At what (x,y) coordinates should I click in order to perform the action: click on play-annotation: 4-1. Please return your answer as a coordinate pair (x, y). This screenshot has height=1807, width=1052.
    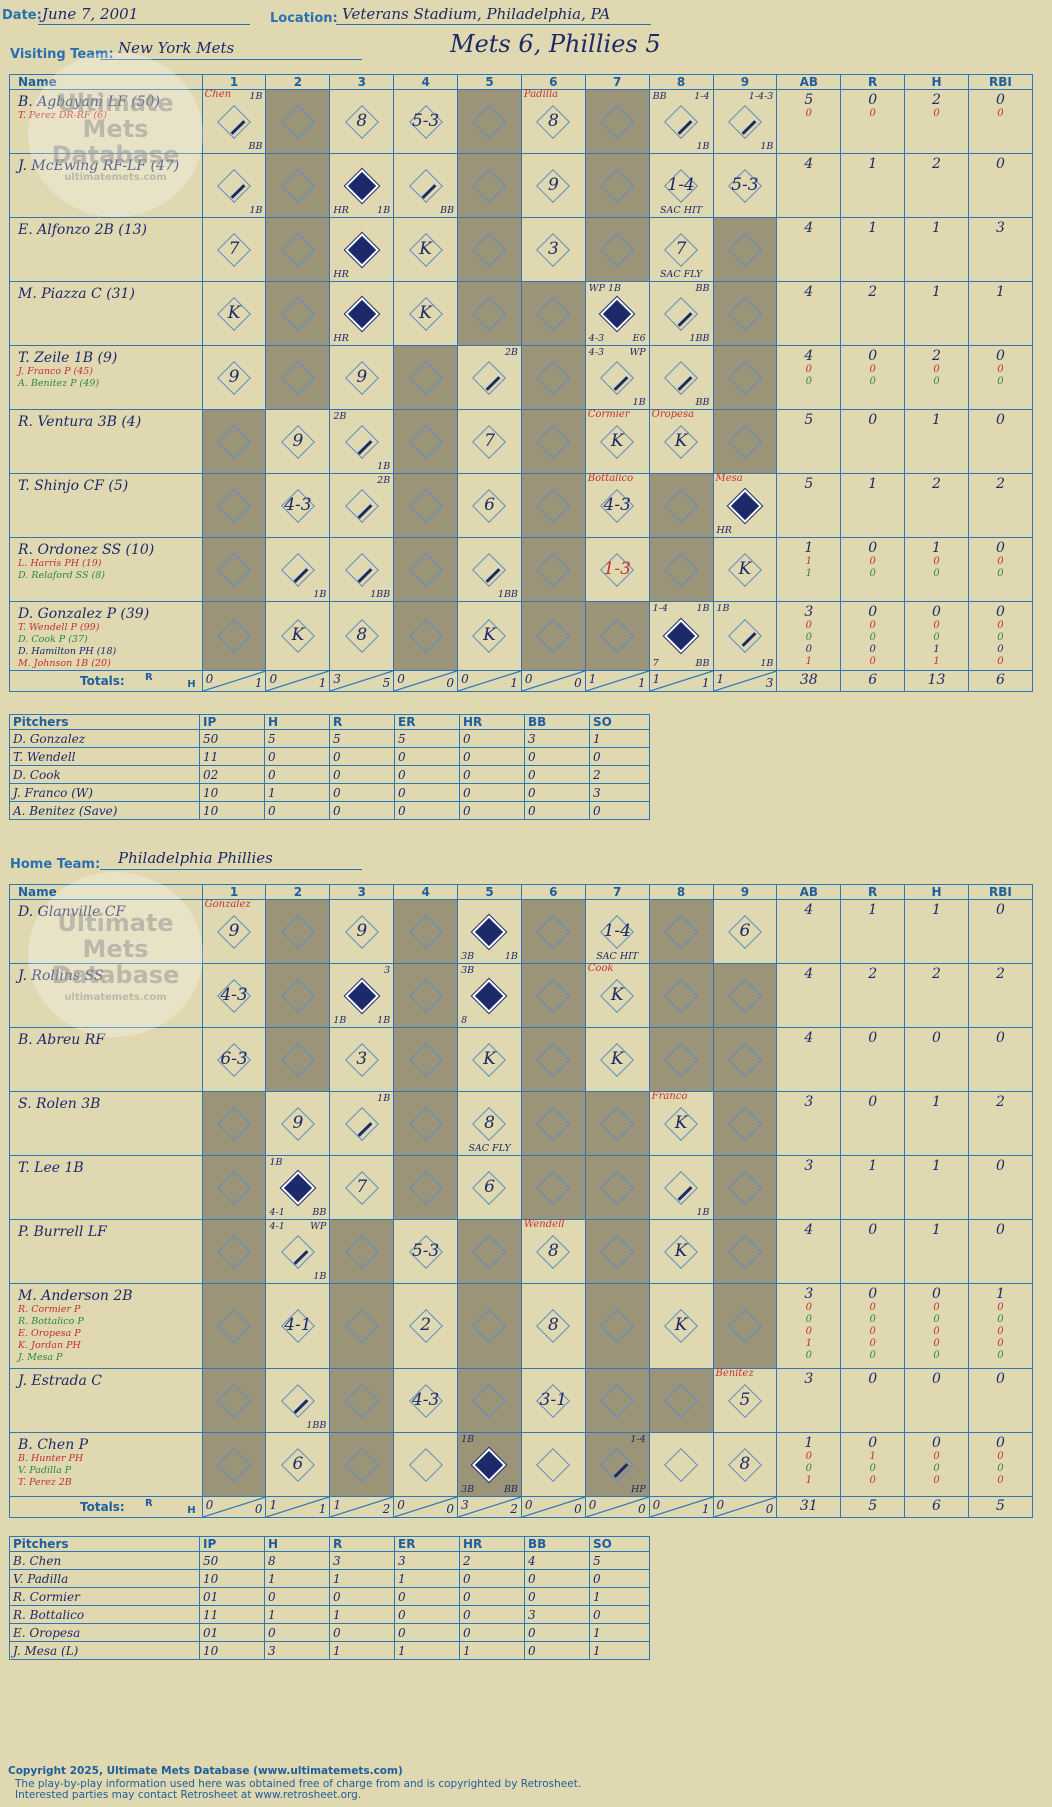
    Looking at the image, I should click on (277, 1226).